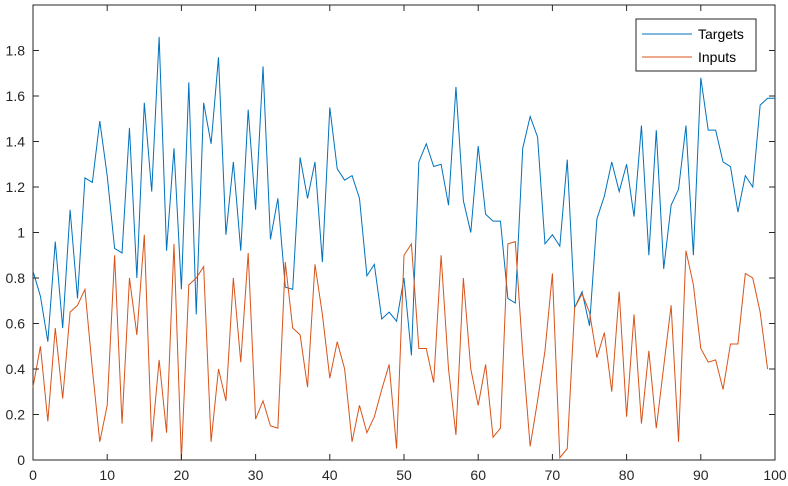  What do you see at coordinates (16, 415) in the screenshot?
I see `y-tick-label: 0.2` at bounding box center [16, 415].